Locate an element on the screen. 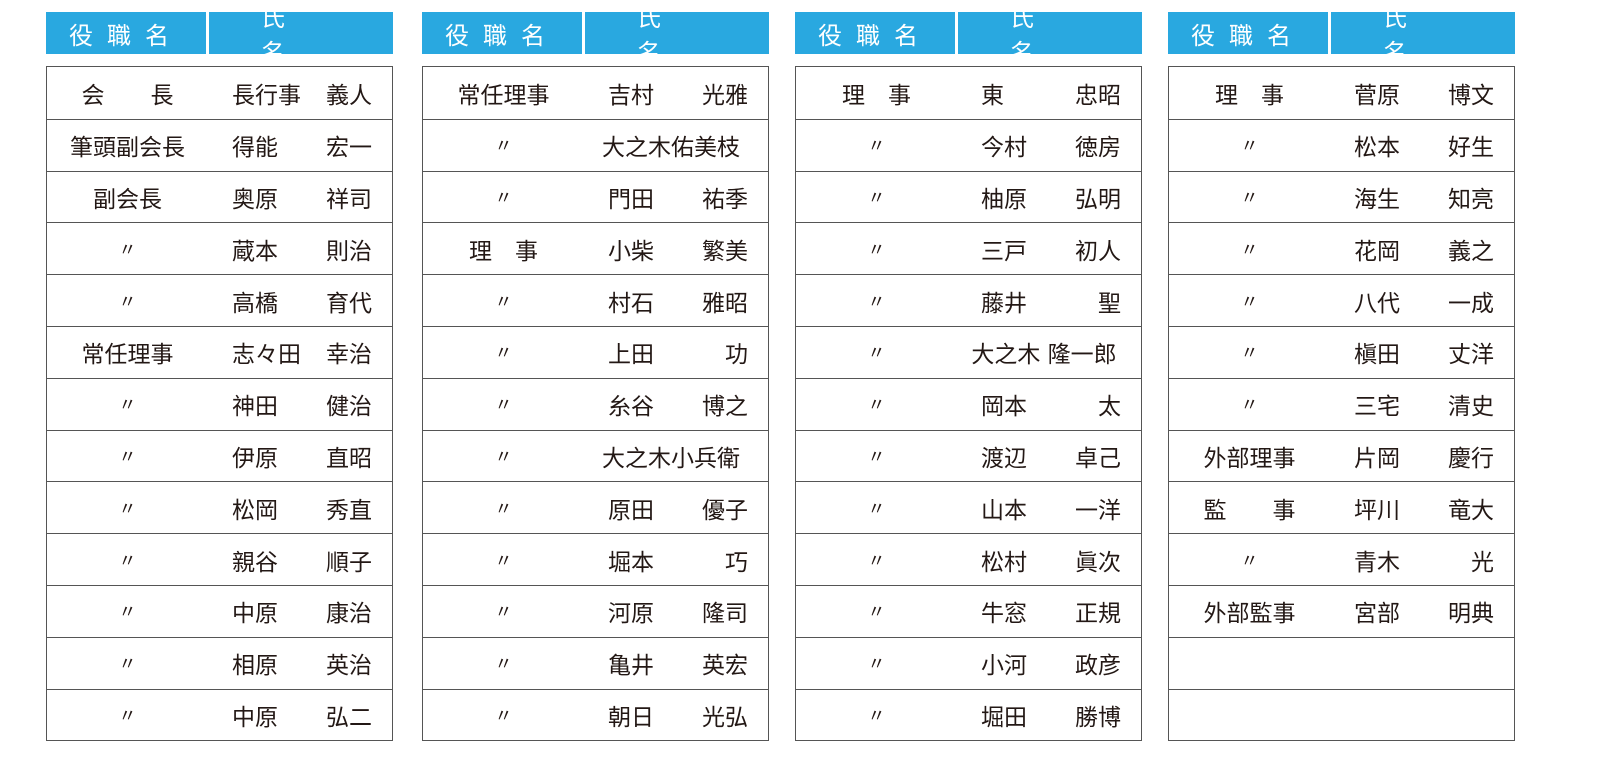  name-cell: 青木 光 is located at coordinates (1422, 559).